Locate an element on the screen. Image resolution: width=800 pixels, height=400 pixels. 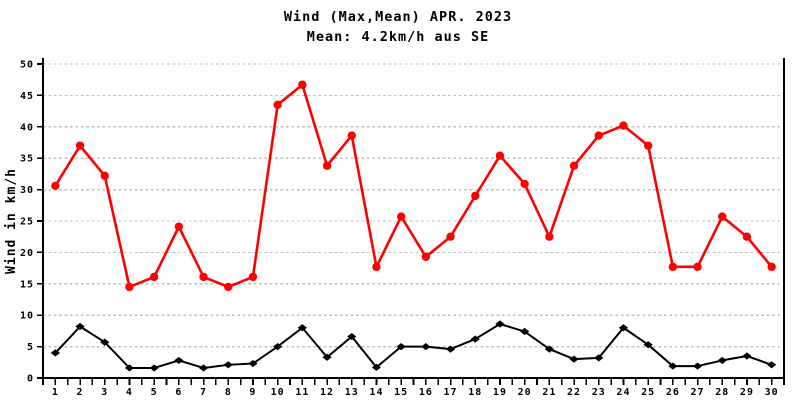
y-tick-label: 10 is located at coordinates (27, 316).